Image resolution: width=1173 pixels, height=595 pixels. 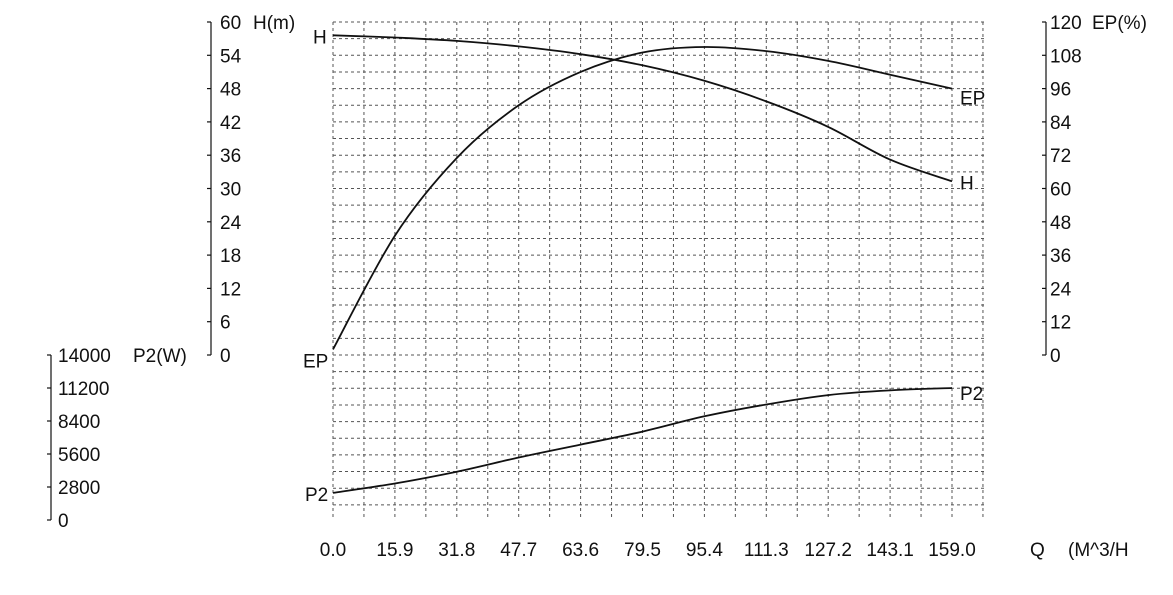 I want to click on efficiency-axis-tick-label: 48, so click(x=1060, y=223).